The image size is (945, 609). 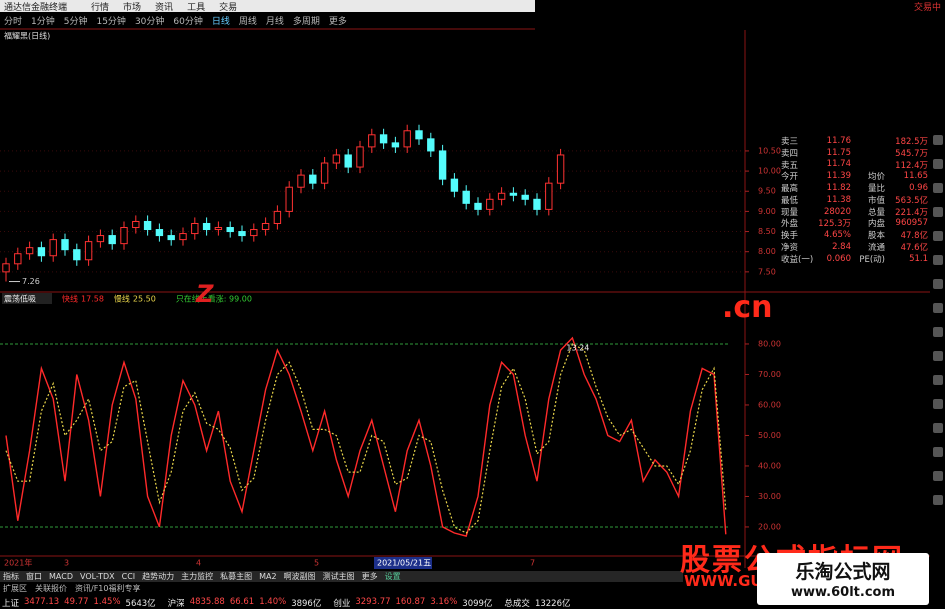 What do you see at coordinates (97, 576) in the screenshot?
I see `tab: VOL-TDX` at bounding box center [97, 576].